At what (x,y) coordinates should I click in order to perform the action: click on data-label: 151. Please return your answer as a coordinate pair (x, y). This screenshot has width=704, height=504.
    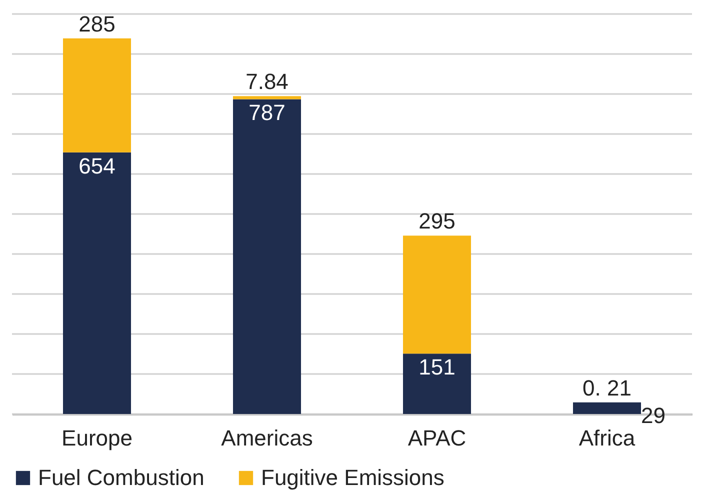
    Looking at the image, I should click on (437, 367).